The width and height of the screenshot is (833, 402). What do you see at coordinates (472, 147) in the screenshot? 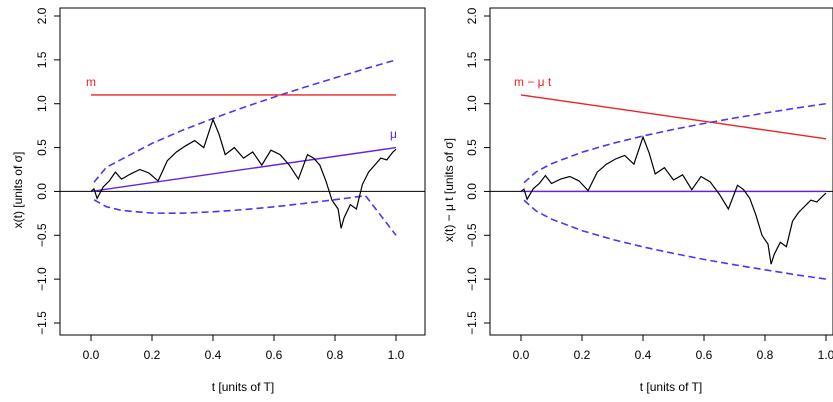
I see `panel-right-y-tick-label: 0.5` at bounding box center [472, 147].